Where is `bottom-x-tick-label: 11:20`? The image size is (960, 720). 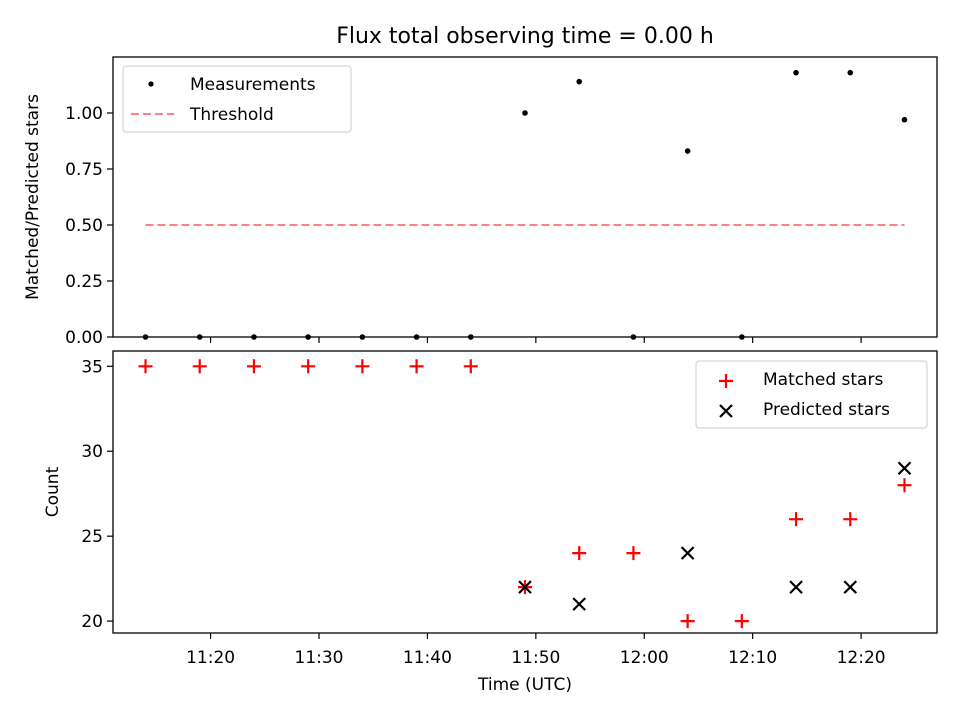 bottom-x-tick-label: 11:20 is located at coordinates (210, 658).